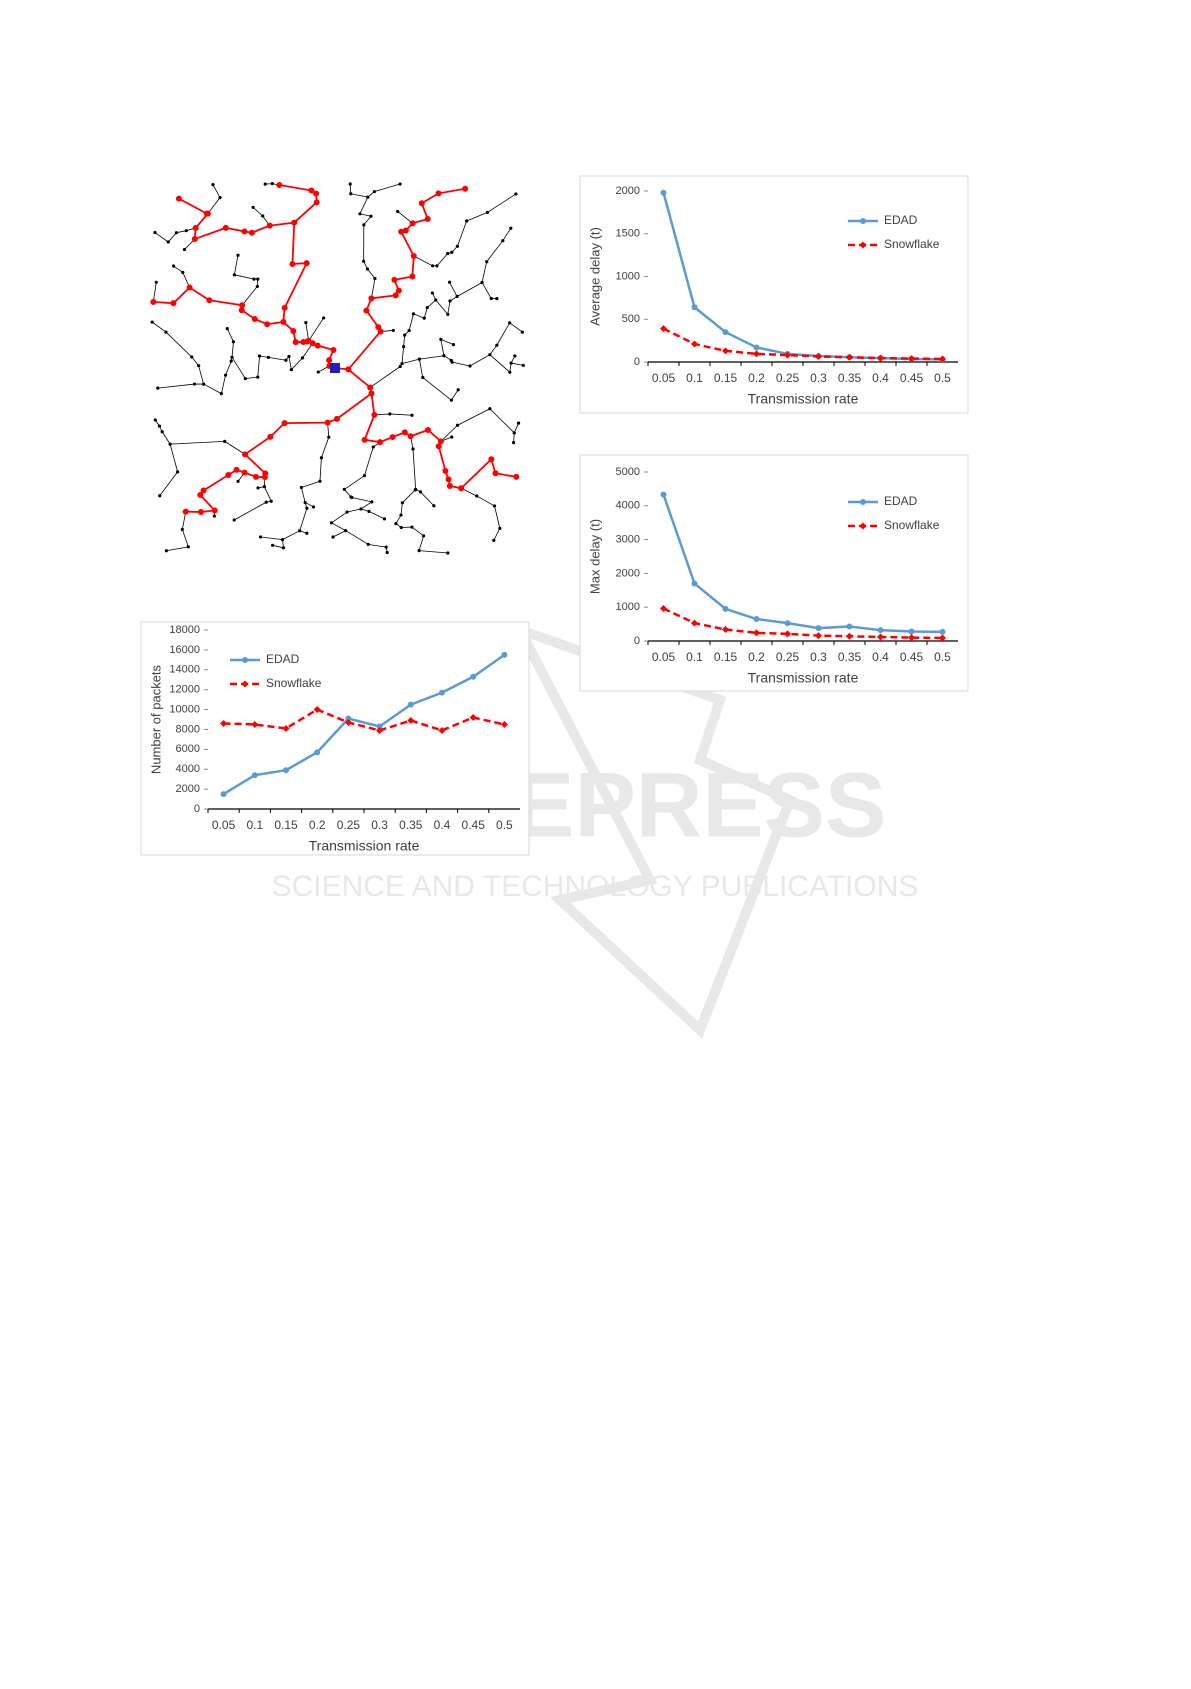 This screenshot has height=1689, width=1191. I want to click on y-tick-label: 3000, so click(628, 540).